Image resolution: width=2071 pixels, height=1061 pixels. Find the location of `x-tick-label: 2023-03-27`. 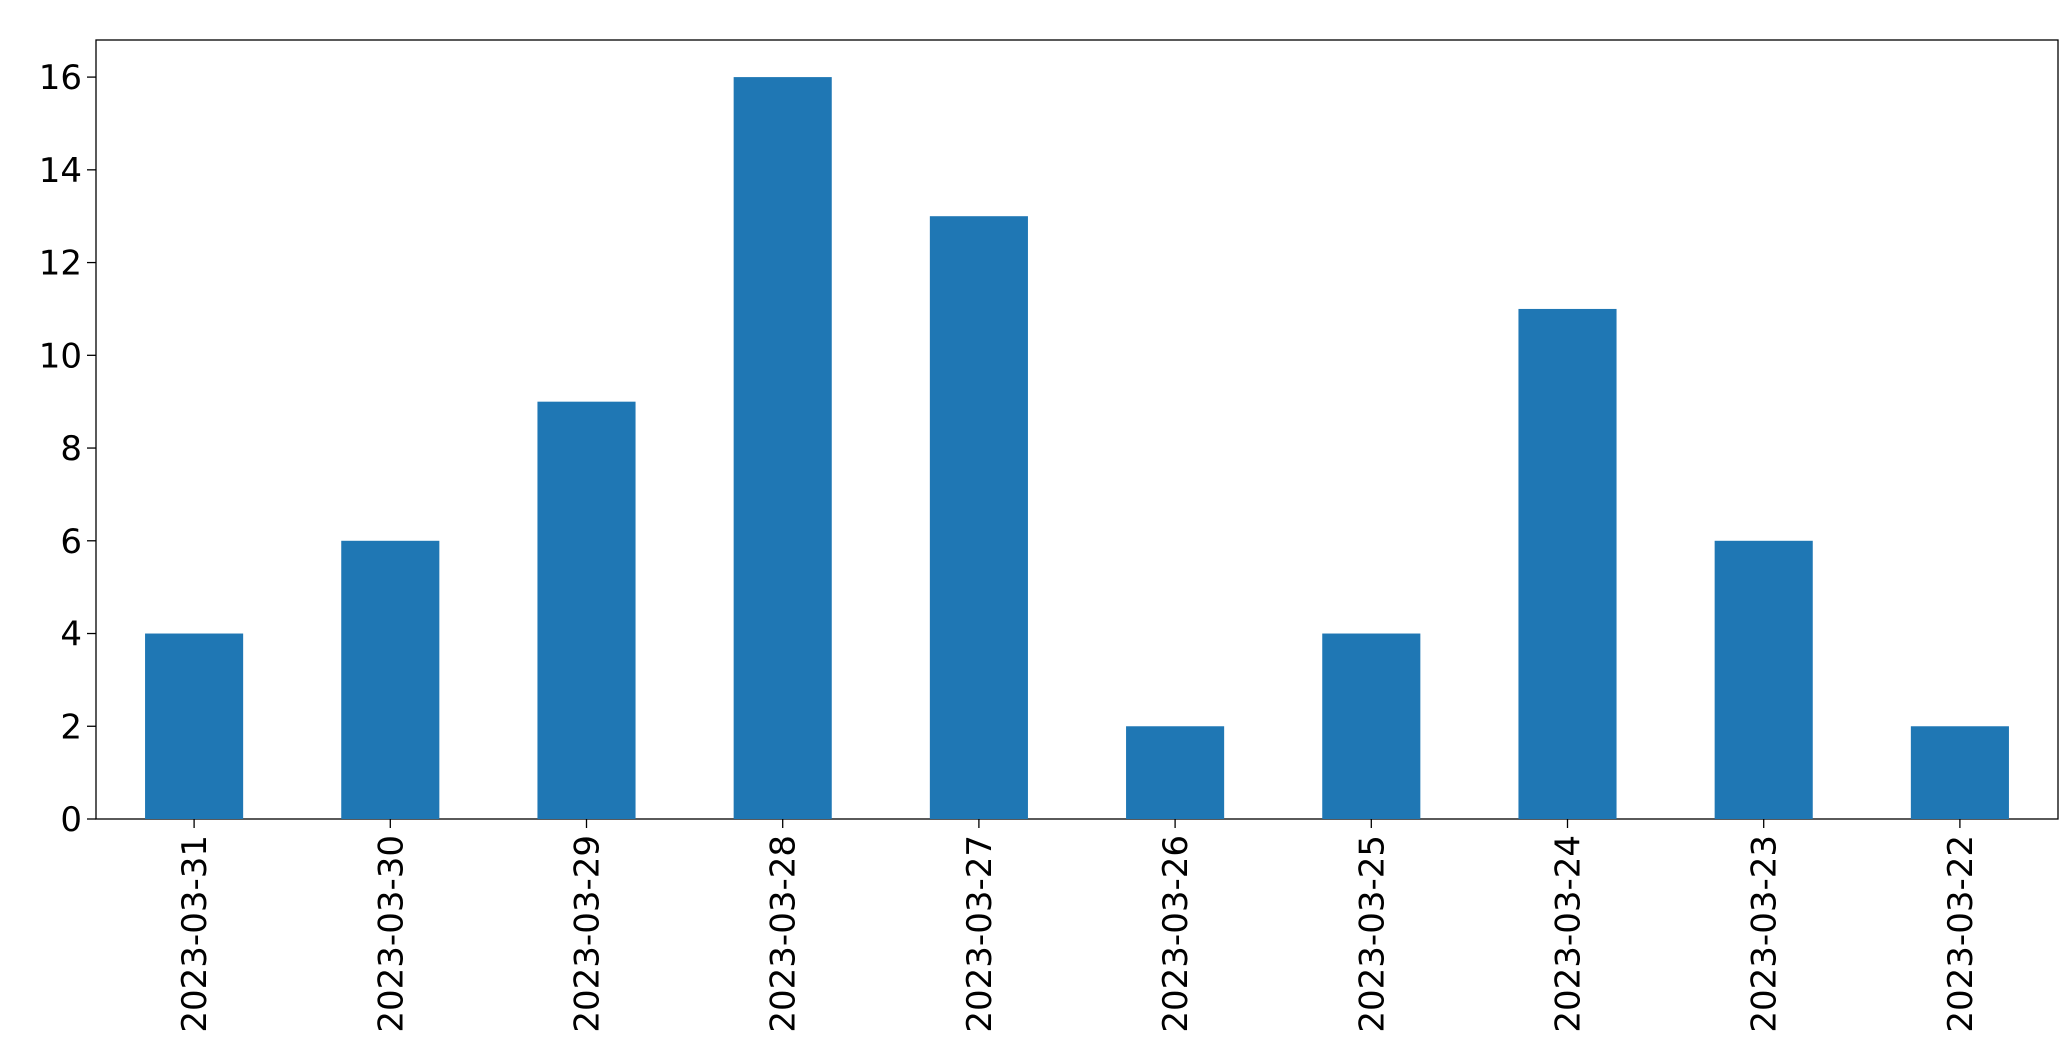

x-tick-label: 2023-03-27 is located at coordinates (980, 934).